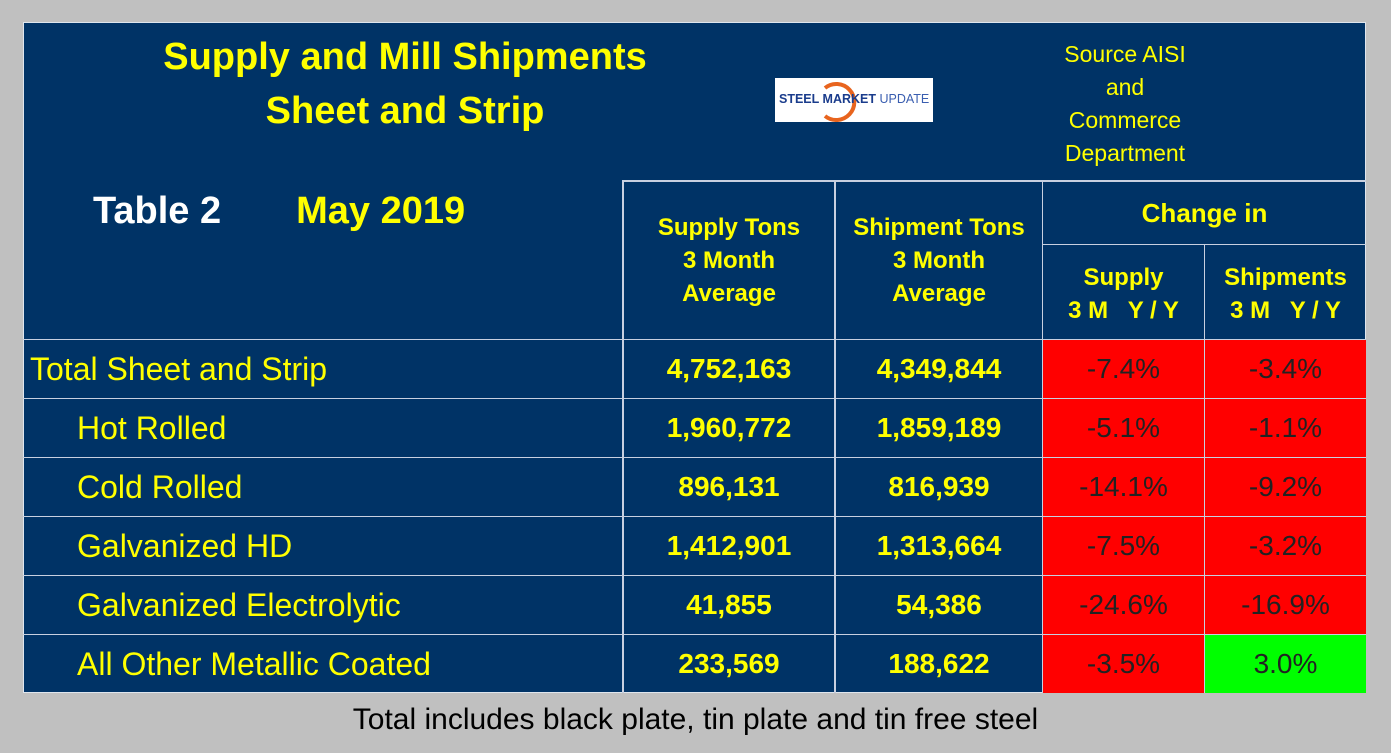  Describe the element at coordinates (1123, 546) in the screenshot. I see `supply-change: -7.5%` at that location.